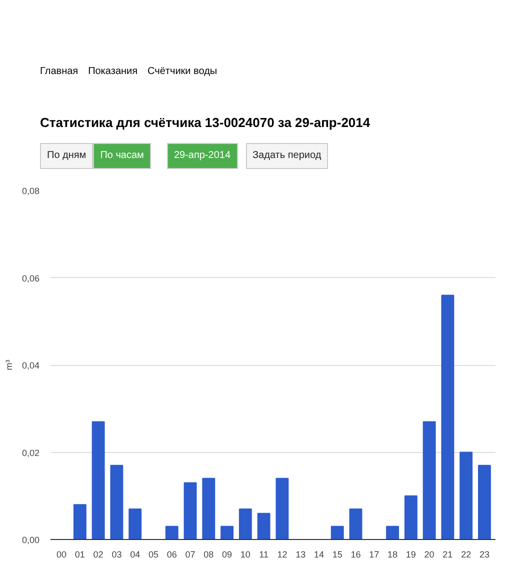 The width and height of the screenshot is (525, 561). Describe the element at coordinates (282, 555) in the screenshot. I see `x-tick-label: 12` at that location.